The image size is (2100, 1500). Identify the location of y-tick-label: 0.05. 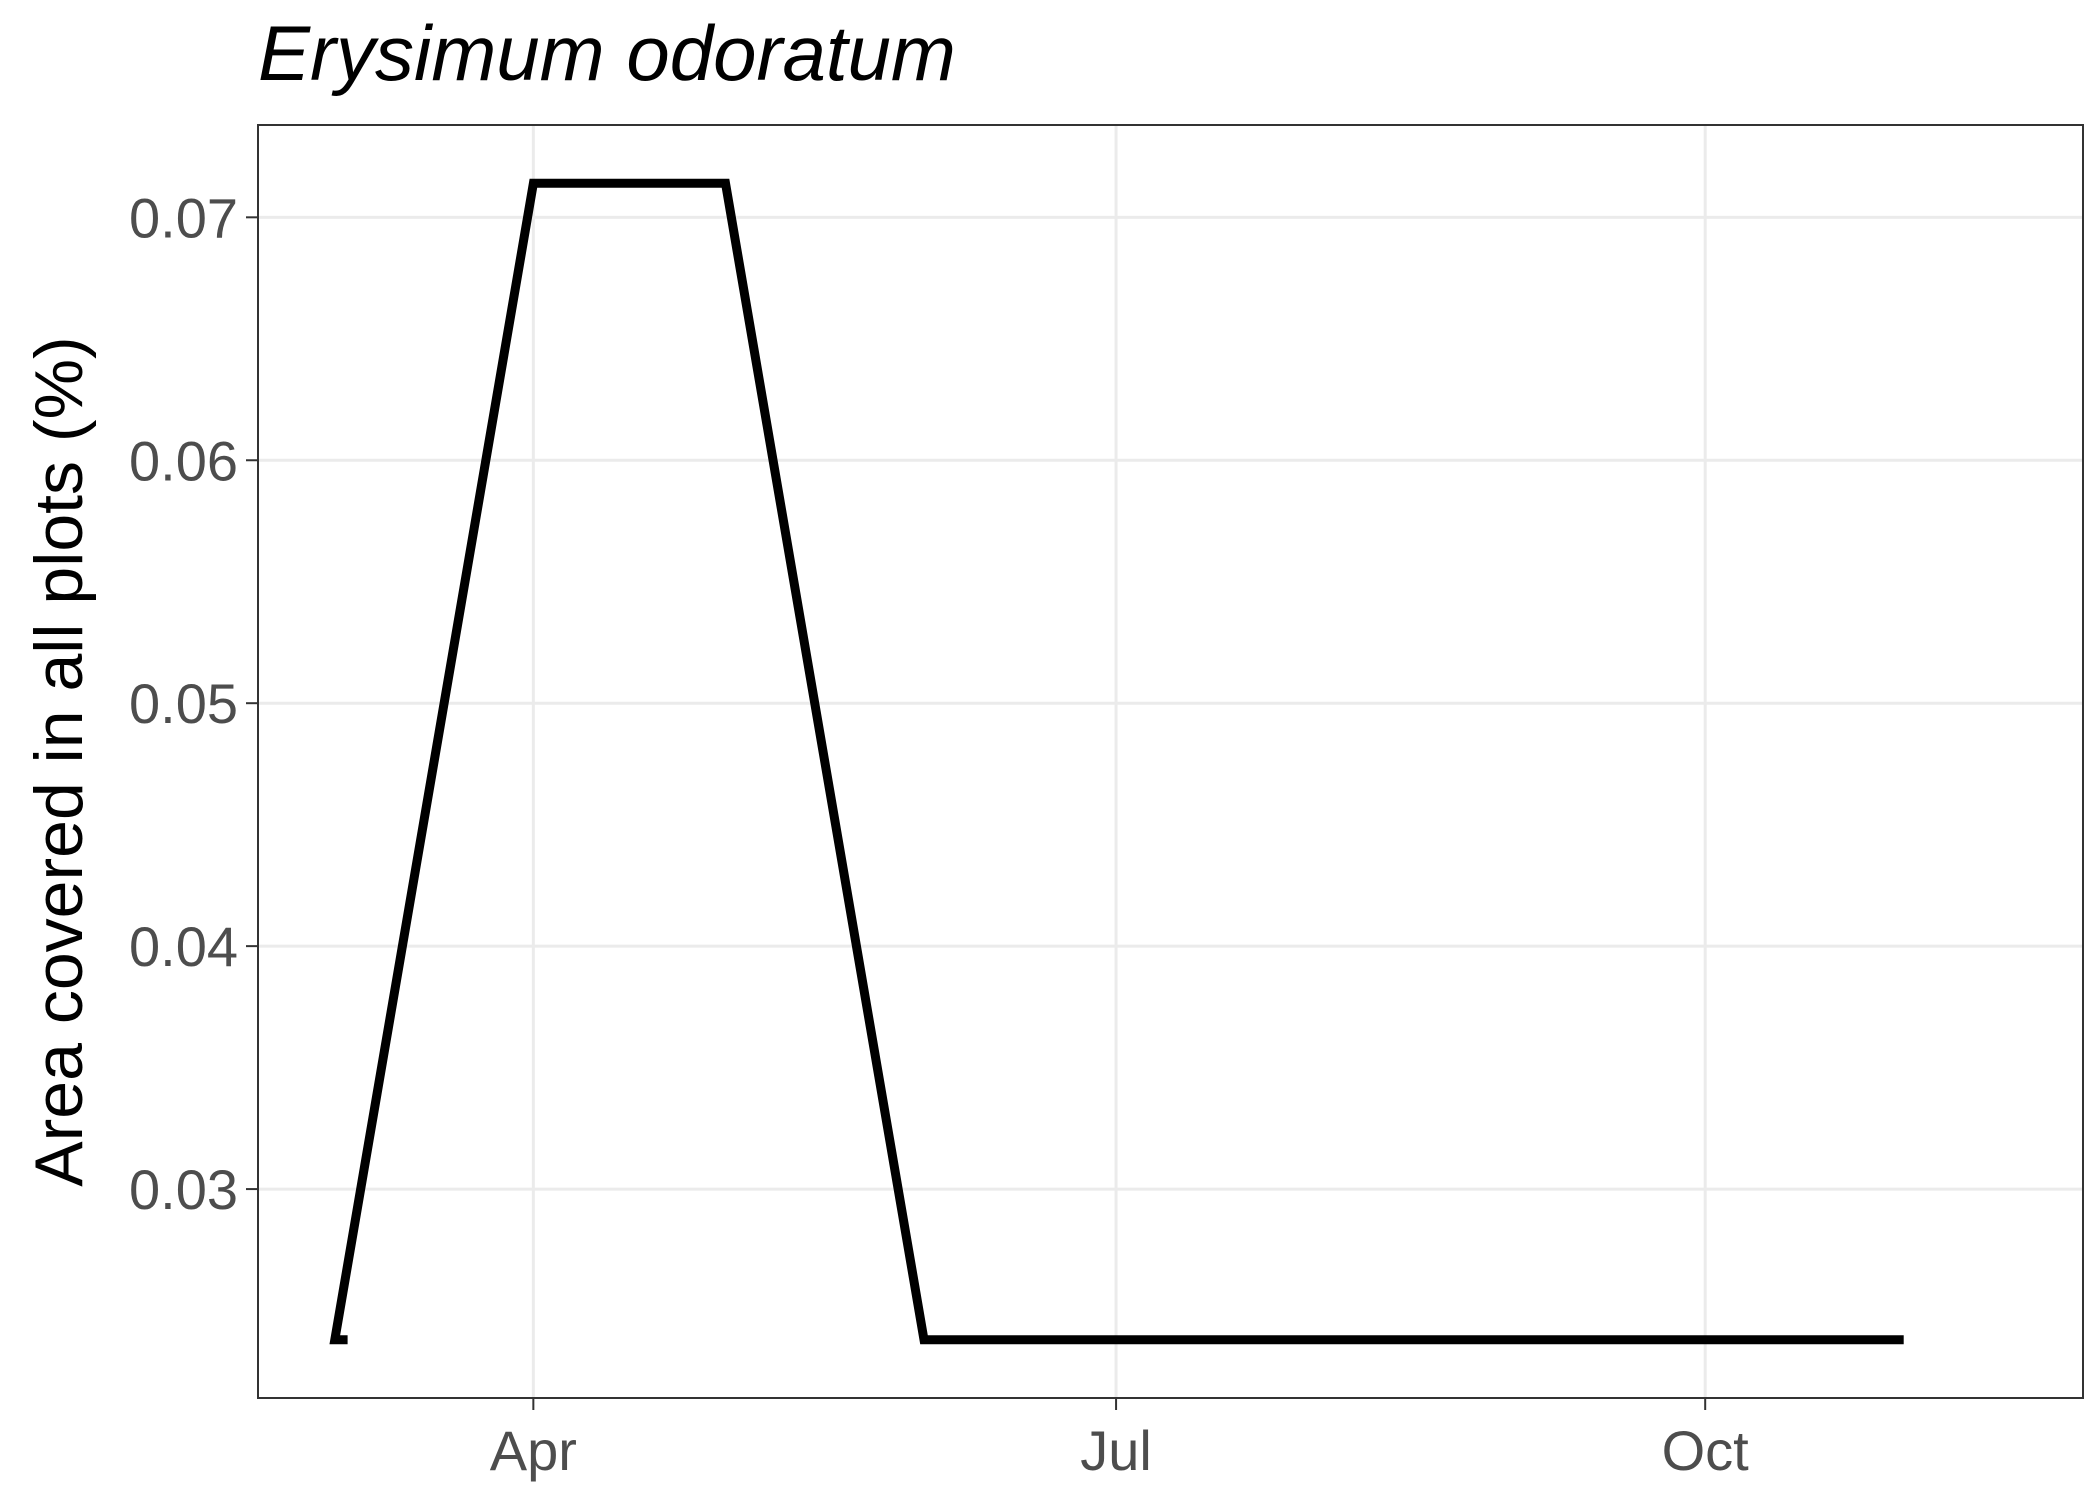
(183, 703).